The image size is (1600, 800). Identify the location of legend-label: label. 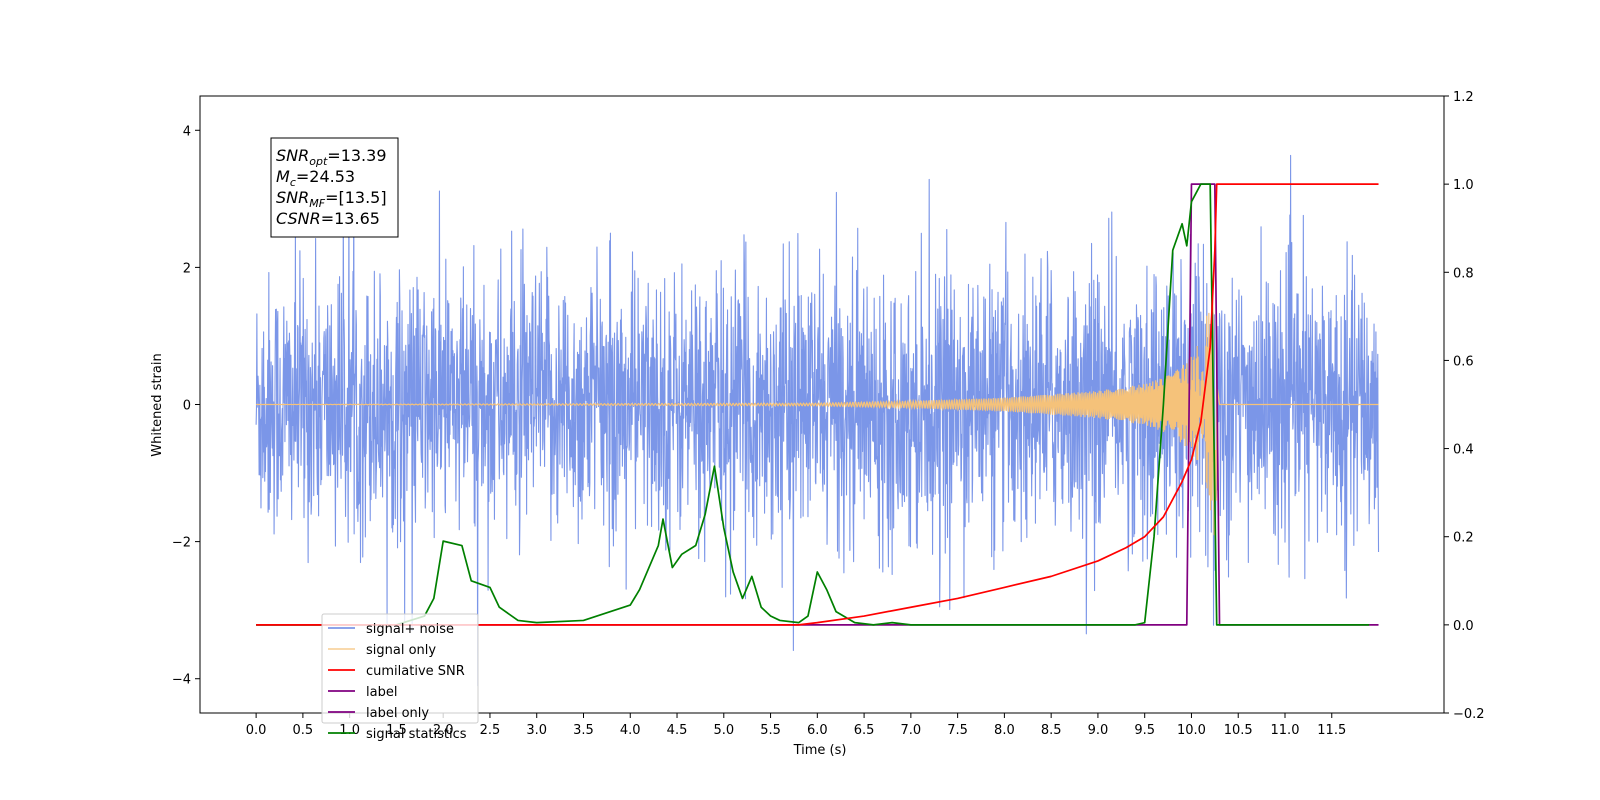
(381, 692).